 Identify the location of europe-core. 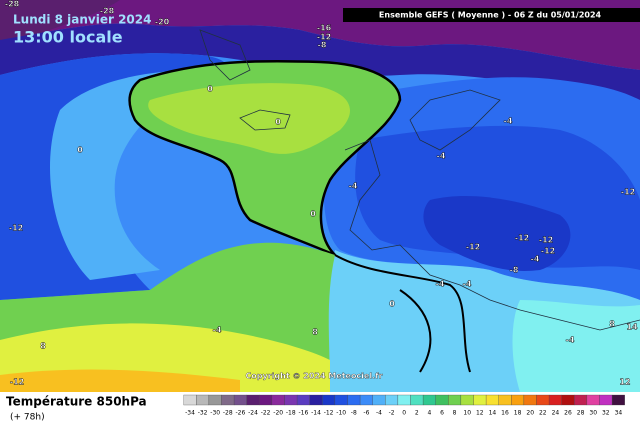
(497, 233).